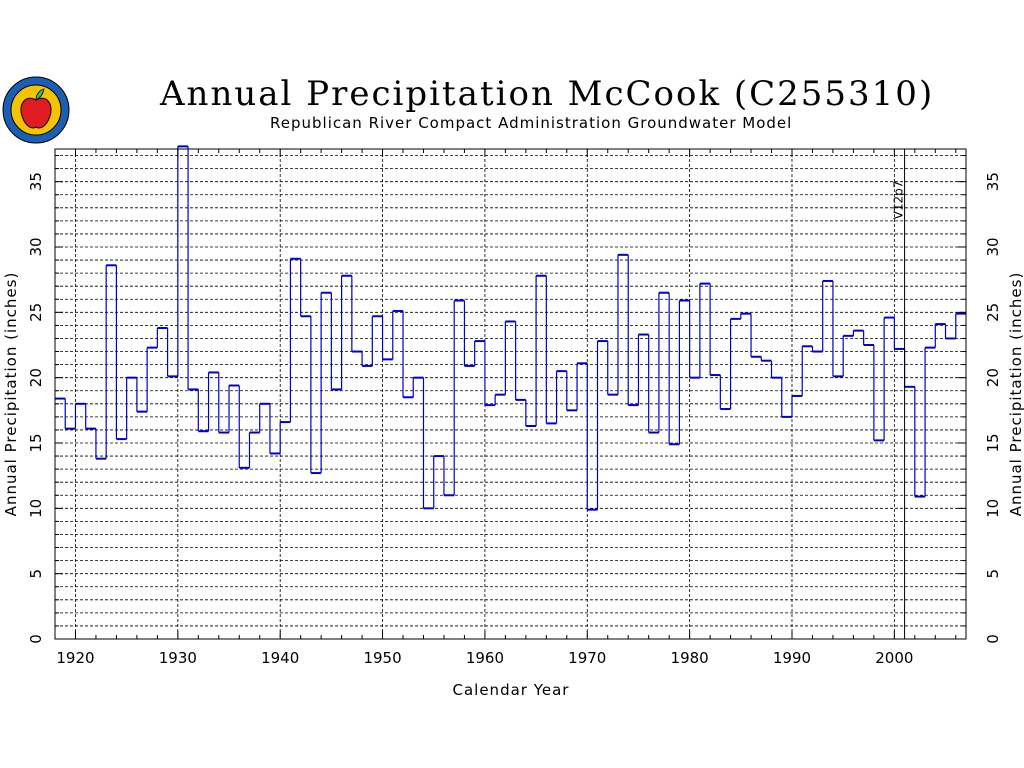  What do you see at coordinates (36, 574) in the screenshot?
I see `y-tick-label-left: 5` at bounding box center [36, 574].